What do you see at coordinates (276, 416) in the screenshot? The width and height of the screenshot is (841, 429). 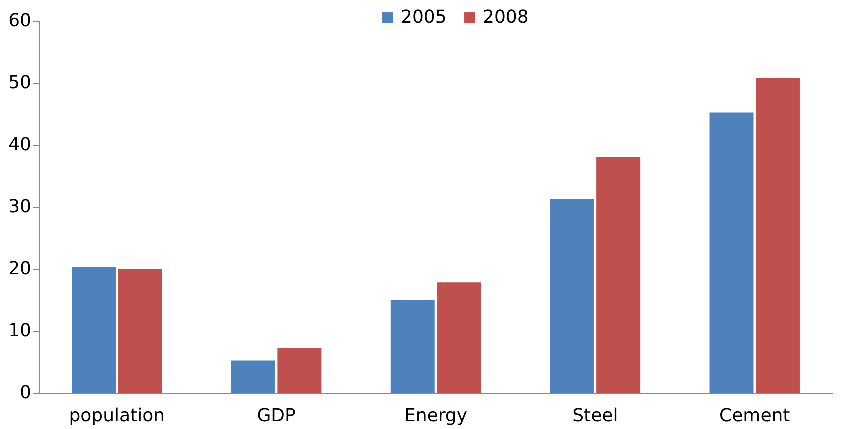 I see `x-tick-label: GDP` at bounding box center [276, 416].